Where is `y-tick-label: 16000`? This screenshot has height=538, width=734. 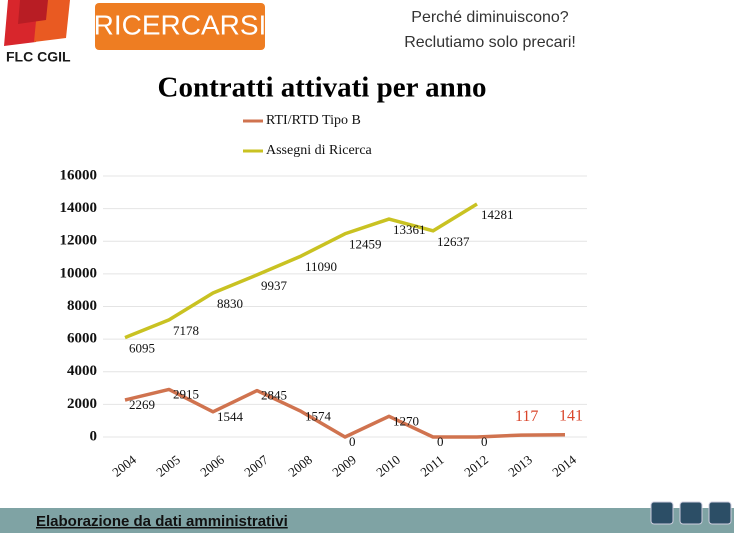 y-tick-label: 16000 is located at coordinates (79, 175).